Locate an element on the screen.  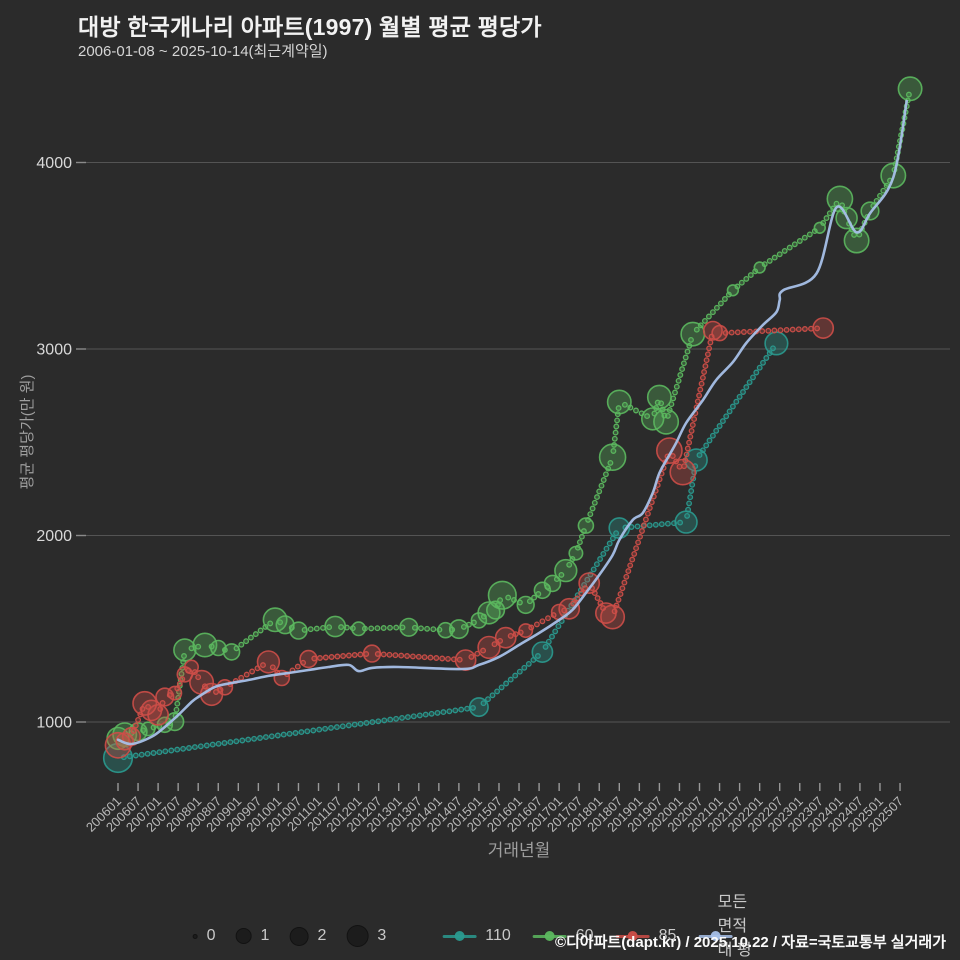
size-legend-label: 3 is located at coordinates (382, 935).